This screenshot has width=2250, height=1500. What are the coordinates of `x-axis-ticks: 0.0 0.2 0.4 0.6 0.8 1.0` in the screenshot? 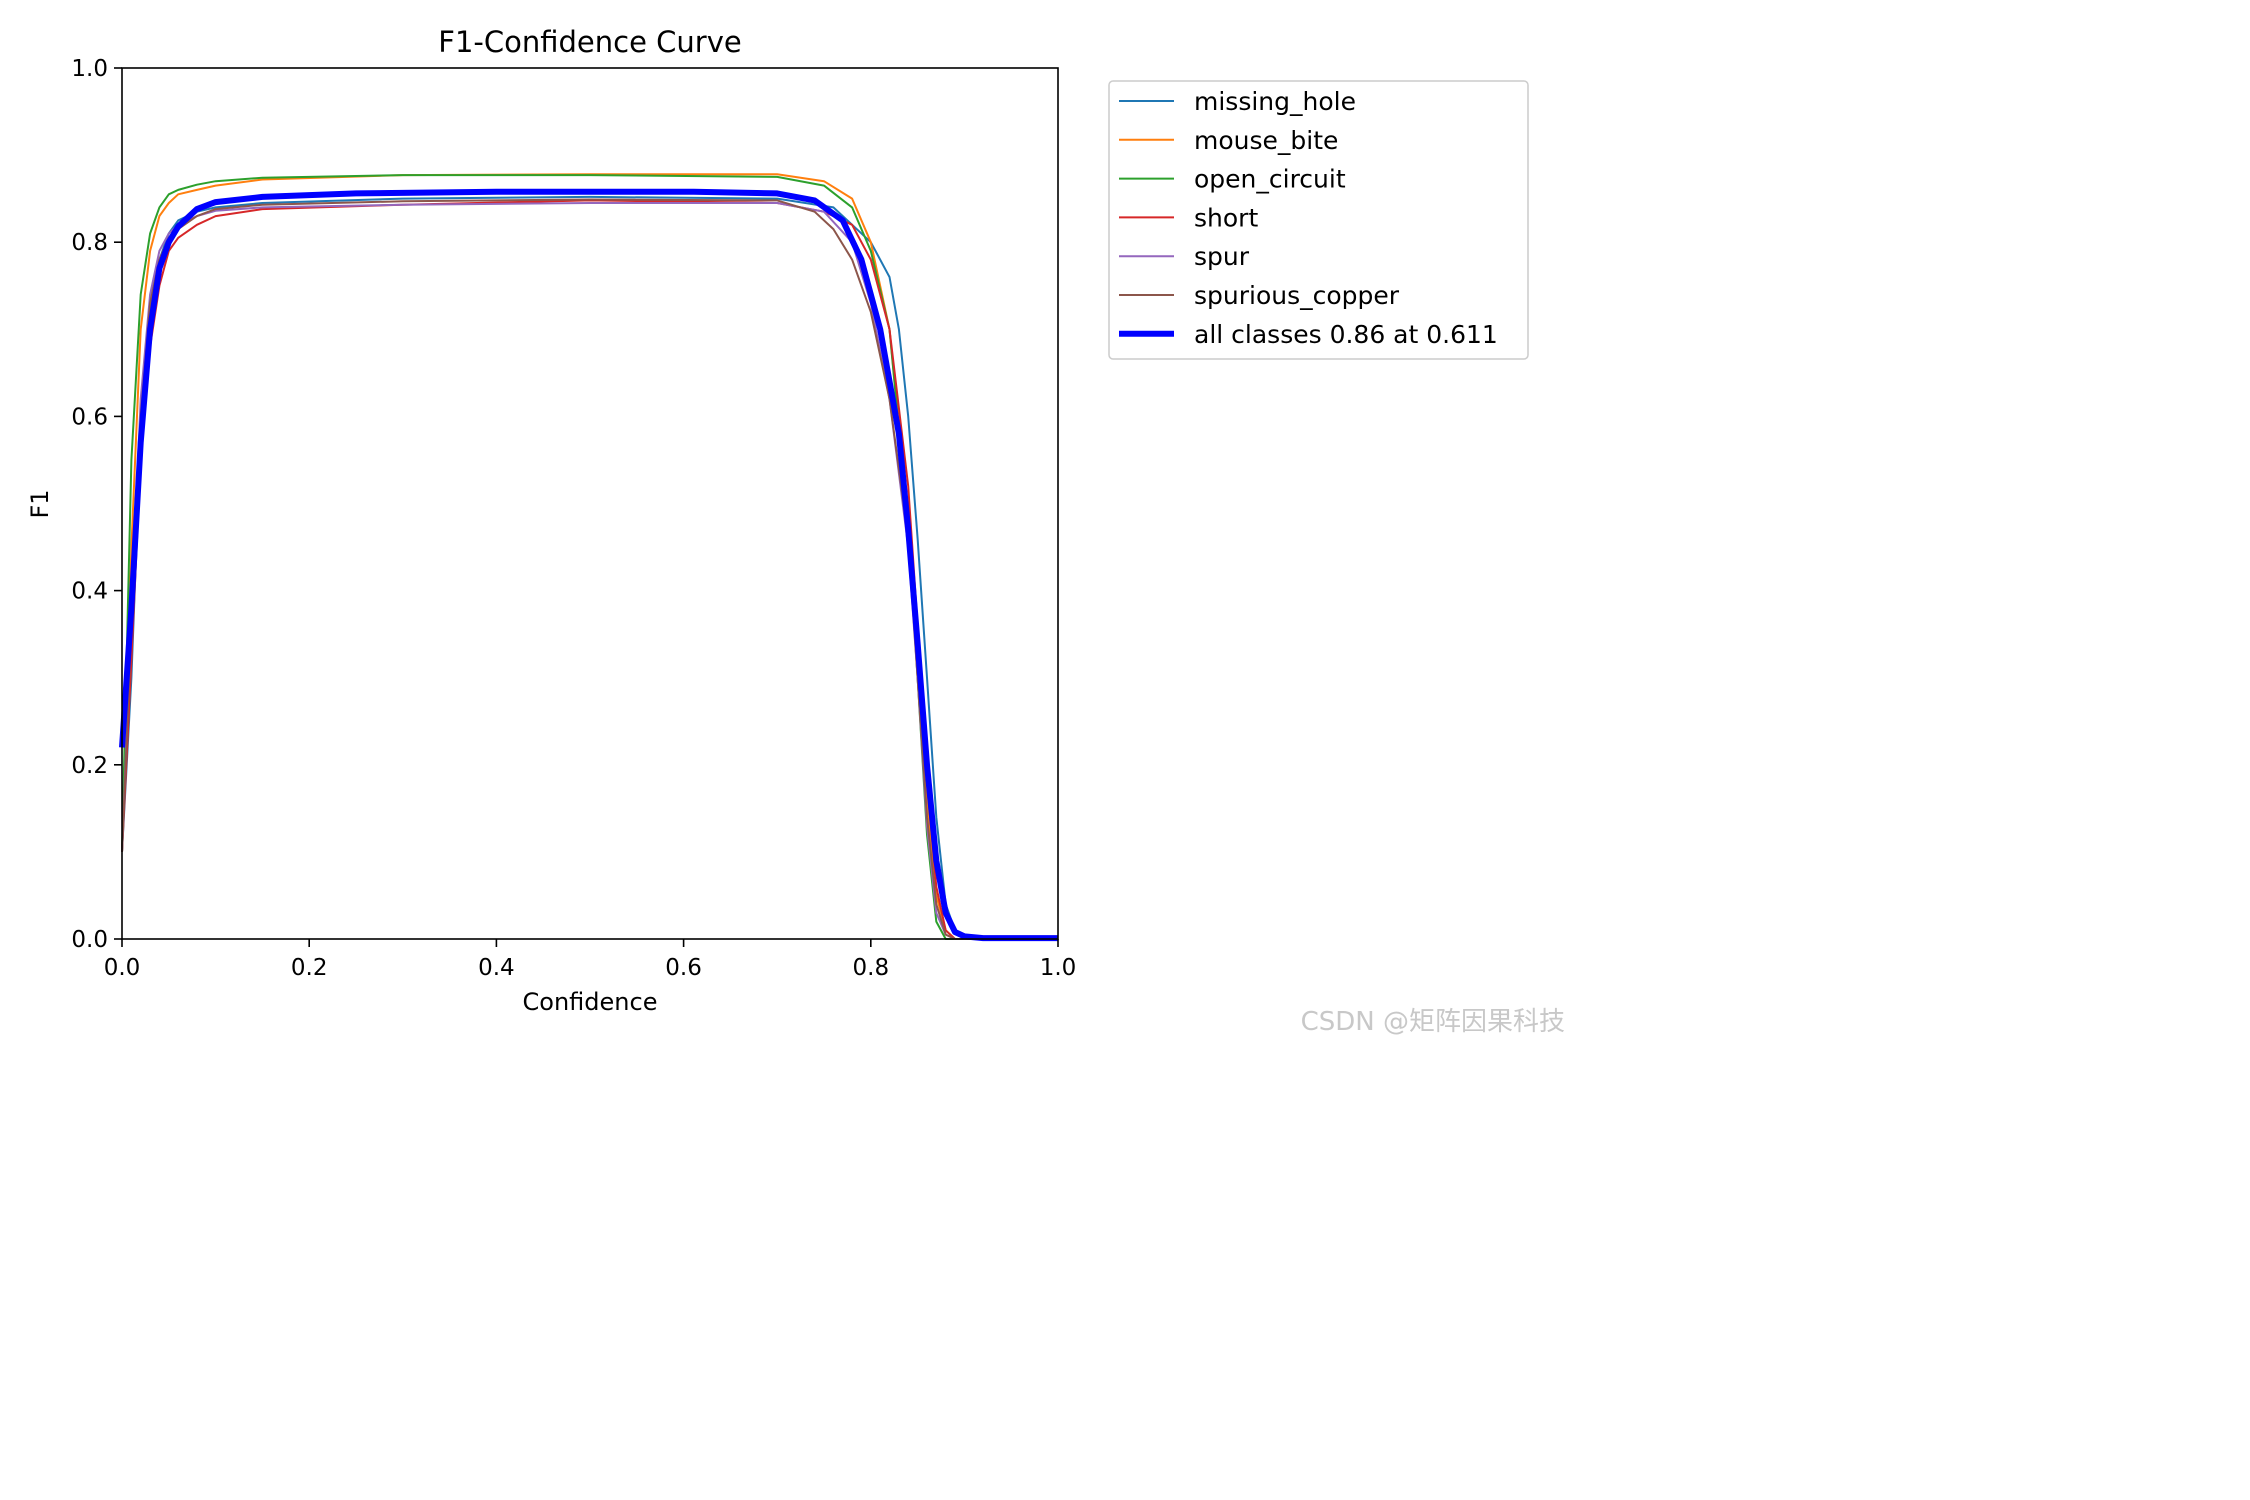 It's located at (590, 960).